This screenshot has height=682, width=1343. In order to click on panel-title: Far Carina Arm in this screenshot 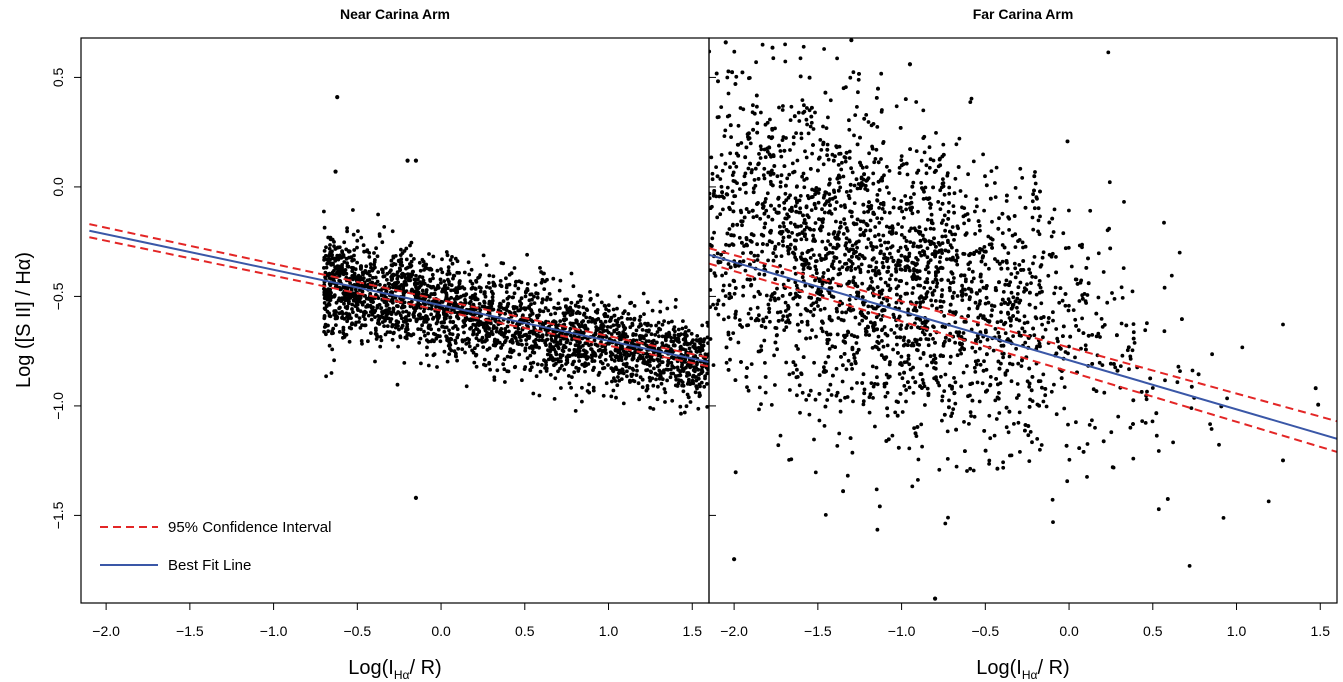, I will do `click(1023, 14)`.